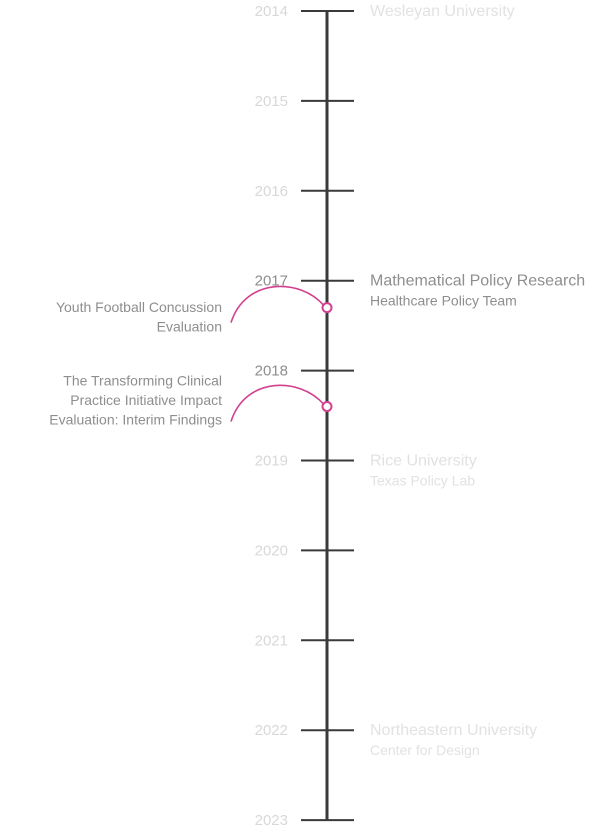  Describe the element at coordinates (271, 11) in the screenshot. I see `year-label: 2014` at that location.